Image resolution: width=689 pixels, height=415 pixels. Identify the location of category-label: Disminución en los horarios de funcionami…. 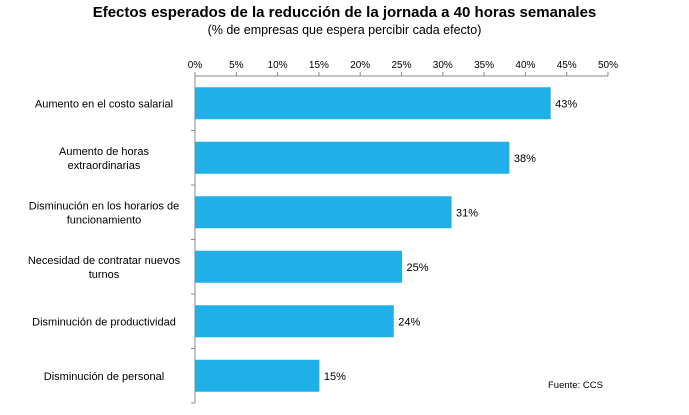
(104, 213).